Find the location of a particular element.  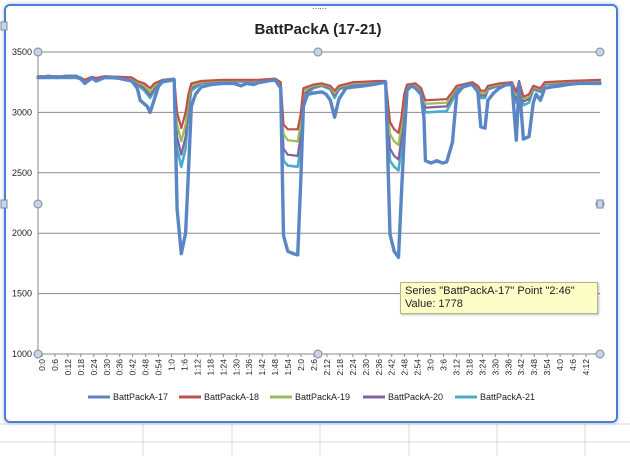

y-tick-label: 3500 is located at coordinates (22, 52).